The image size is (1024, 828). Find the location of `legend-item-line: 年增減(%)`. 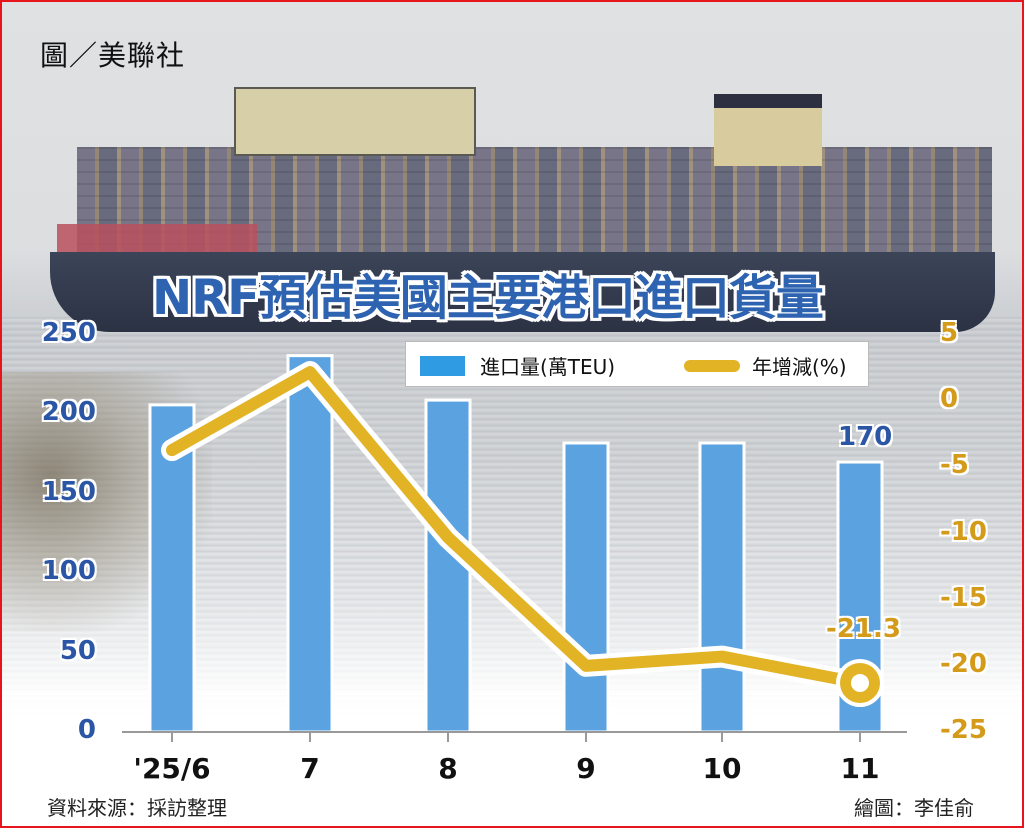

legend-item-line: 年增減(%) is located at coordinates (765, 365).